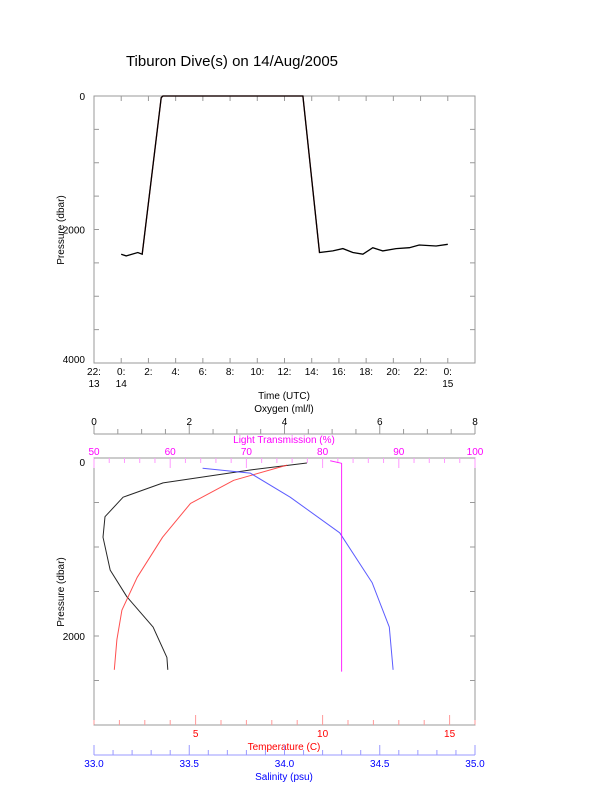 This screenshot has width=612, height=785. What do you see at coordinates (94, 452) in the screenshot?
I see `light-tick-label: 50` at bounding box center [94, 452].